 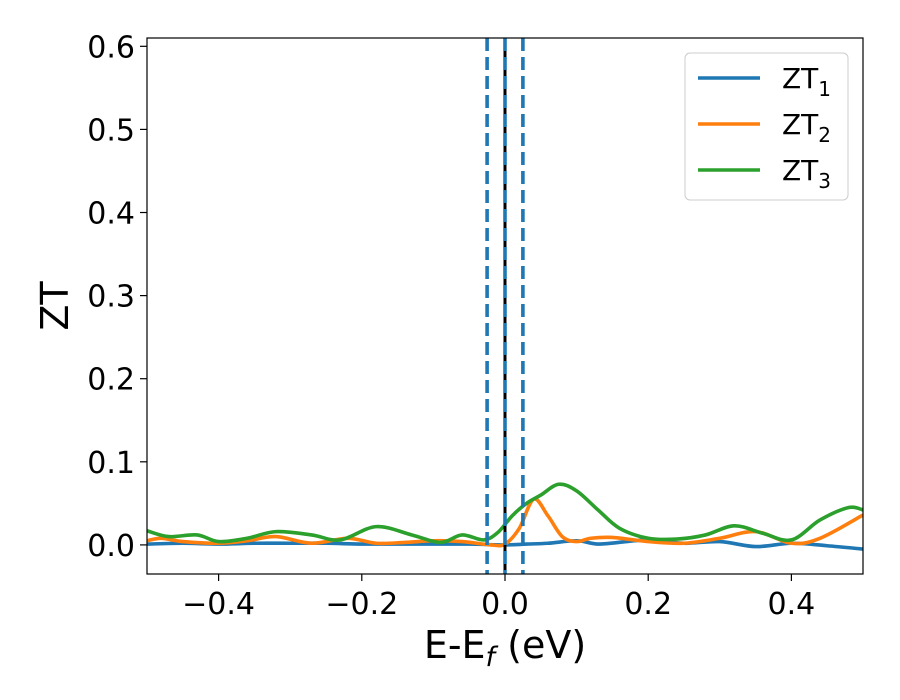 I want to click on x-tick-label: −0.4, so click(x=218, y=604).